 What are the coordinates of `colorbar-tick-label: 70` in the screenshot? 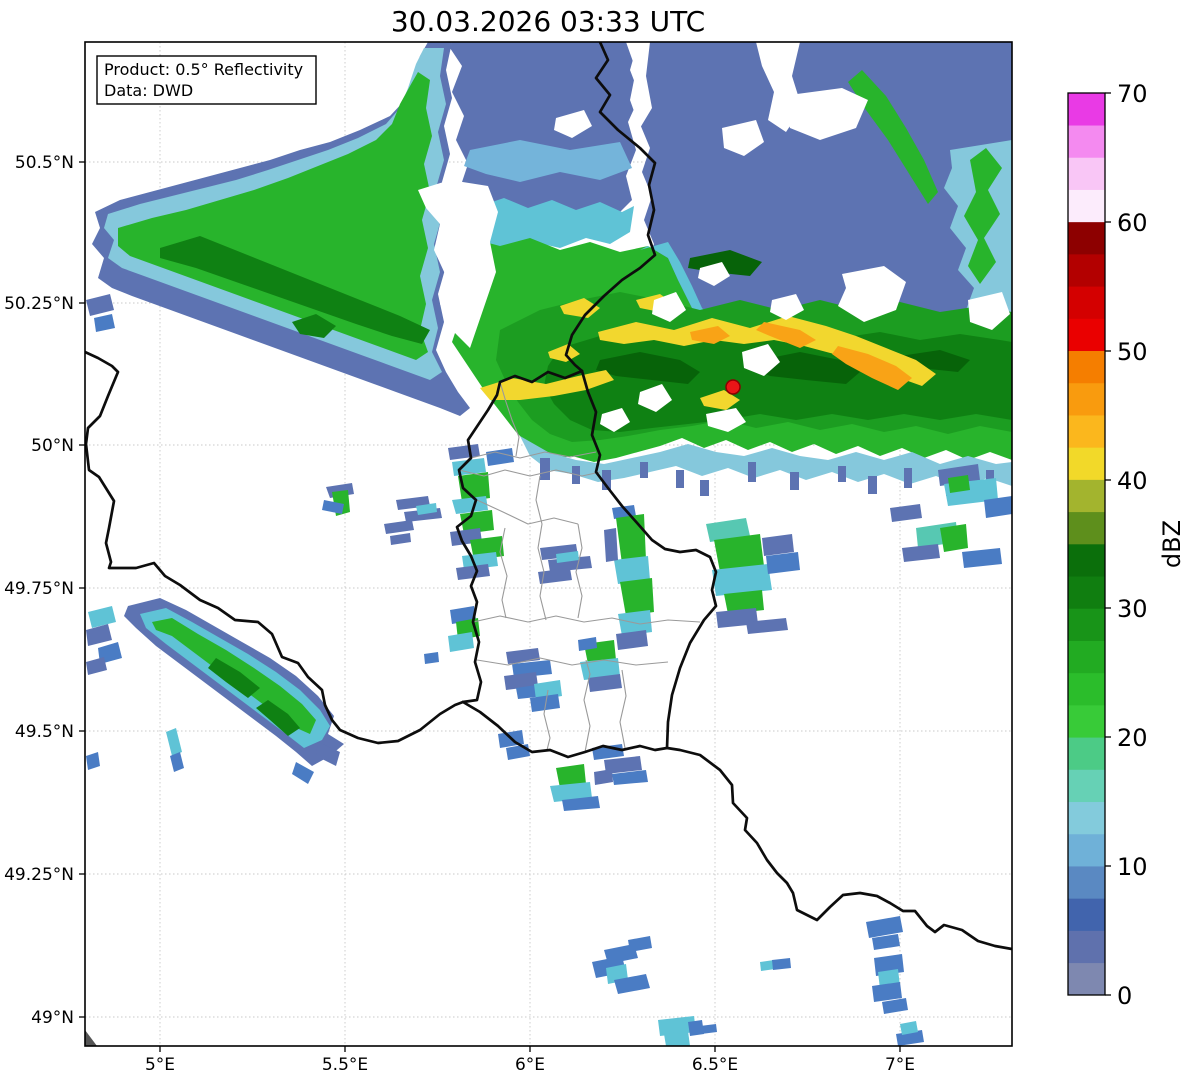 It's located at (1132, 94).